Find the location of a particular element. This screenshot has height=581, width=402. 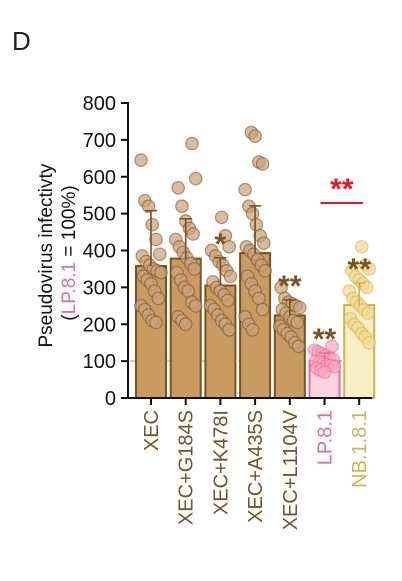

x-tick-label: XEC is located at coordinates (152, 430).